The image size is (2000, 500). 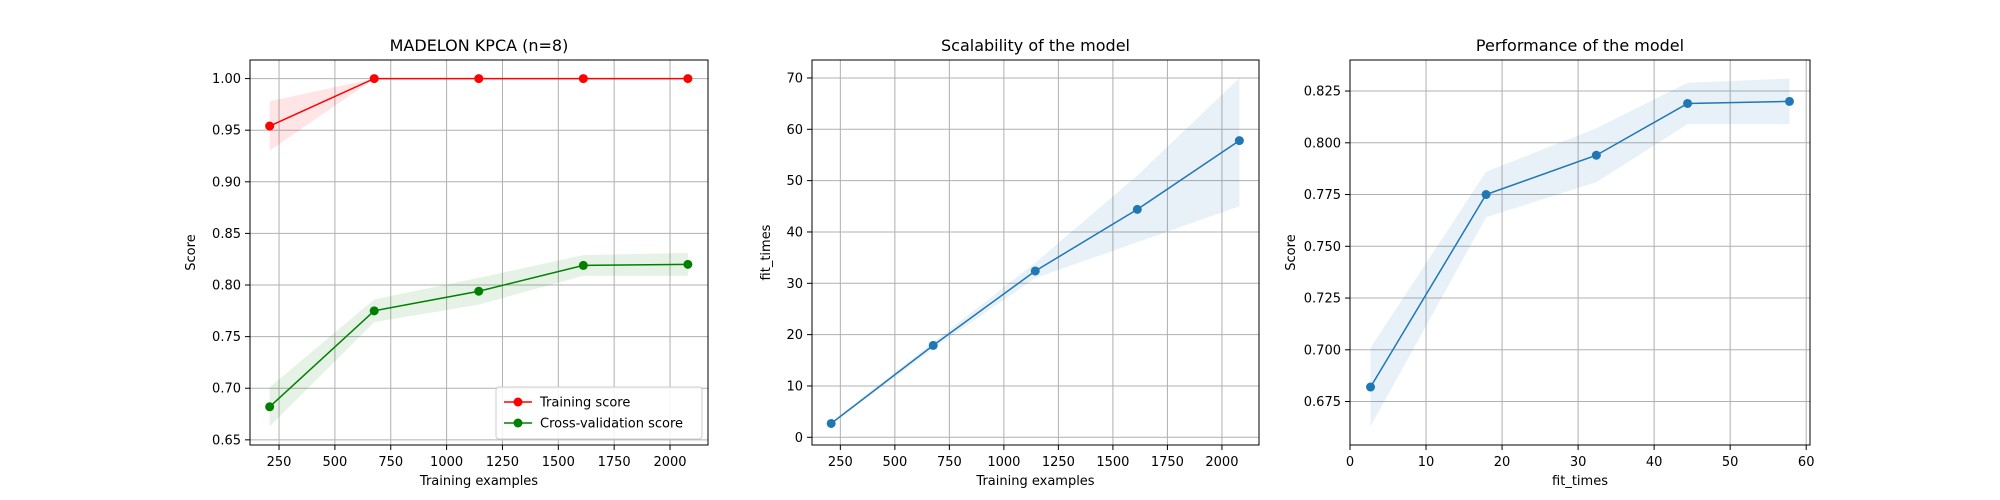 I want to click on x-tick-label: 50, so click(x=1730, y=462).